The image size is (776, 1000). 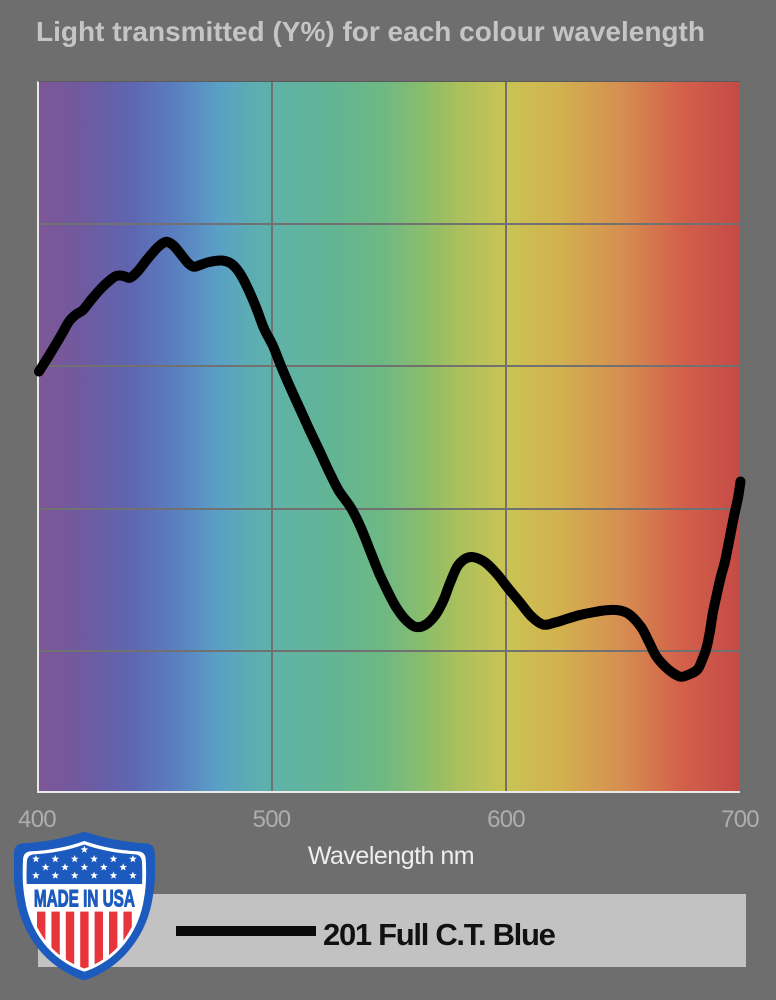 I want to click on svg-text: MADE IN USA, so click(x=84, y=898).